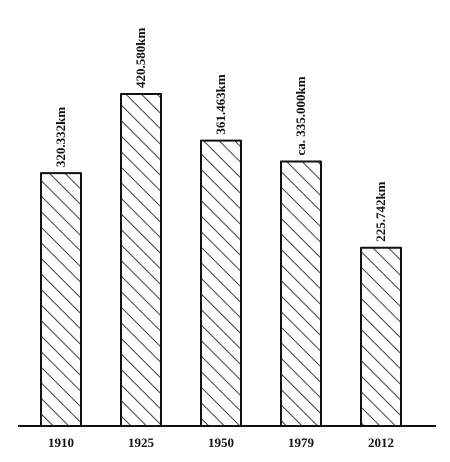  I want to click on bar-1979, so click(301, 293).